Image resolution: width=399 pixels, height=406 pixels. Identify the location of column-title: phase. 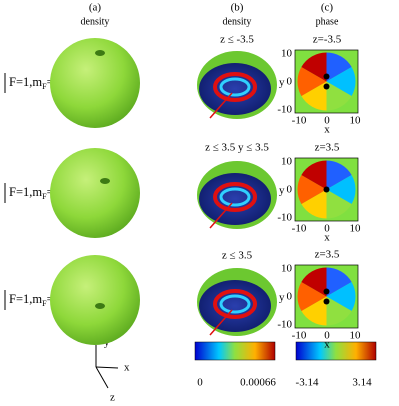
(327, 21).